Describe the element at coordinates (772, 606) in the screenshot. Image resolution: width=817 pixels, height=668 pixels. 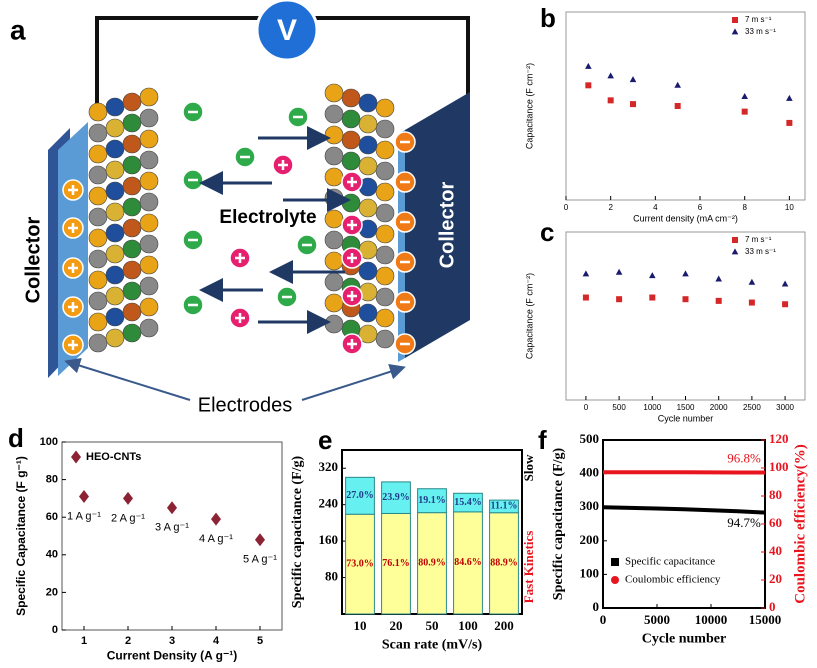
I see `y2-tick-label: 0` at that location.